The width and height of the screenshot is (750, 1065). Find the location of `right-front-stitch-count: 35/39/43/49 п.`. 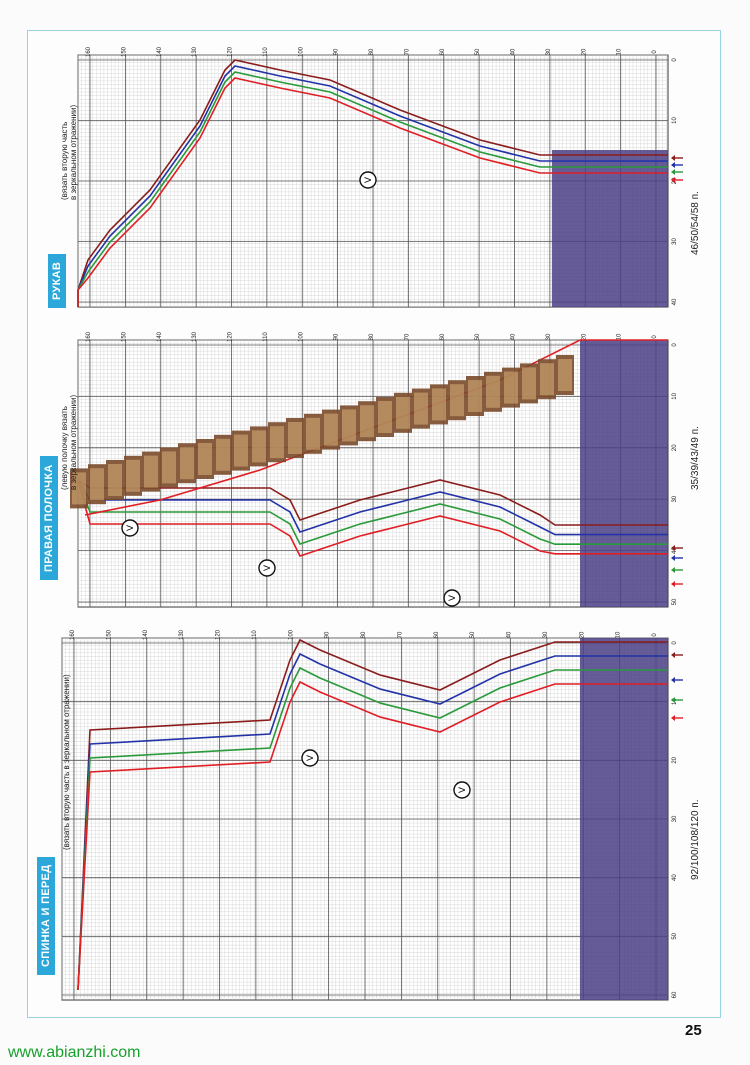

right-front-stitch-count: 35/39/43/49 п. is located at coordinates (695, 458).